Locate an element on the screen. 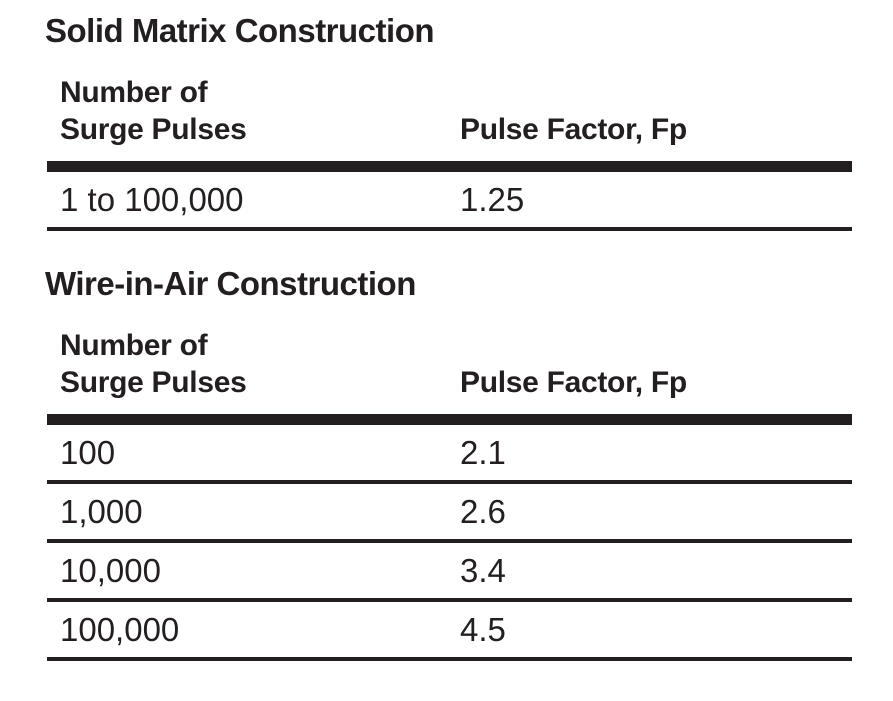 The image size is (893, 701). cell-factor: 3.4 is located at coordinates (483, 570).